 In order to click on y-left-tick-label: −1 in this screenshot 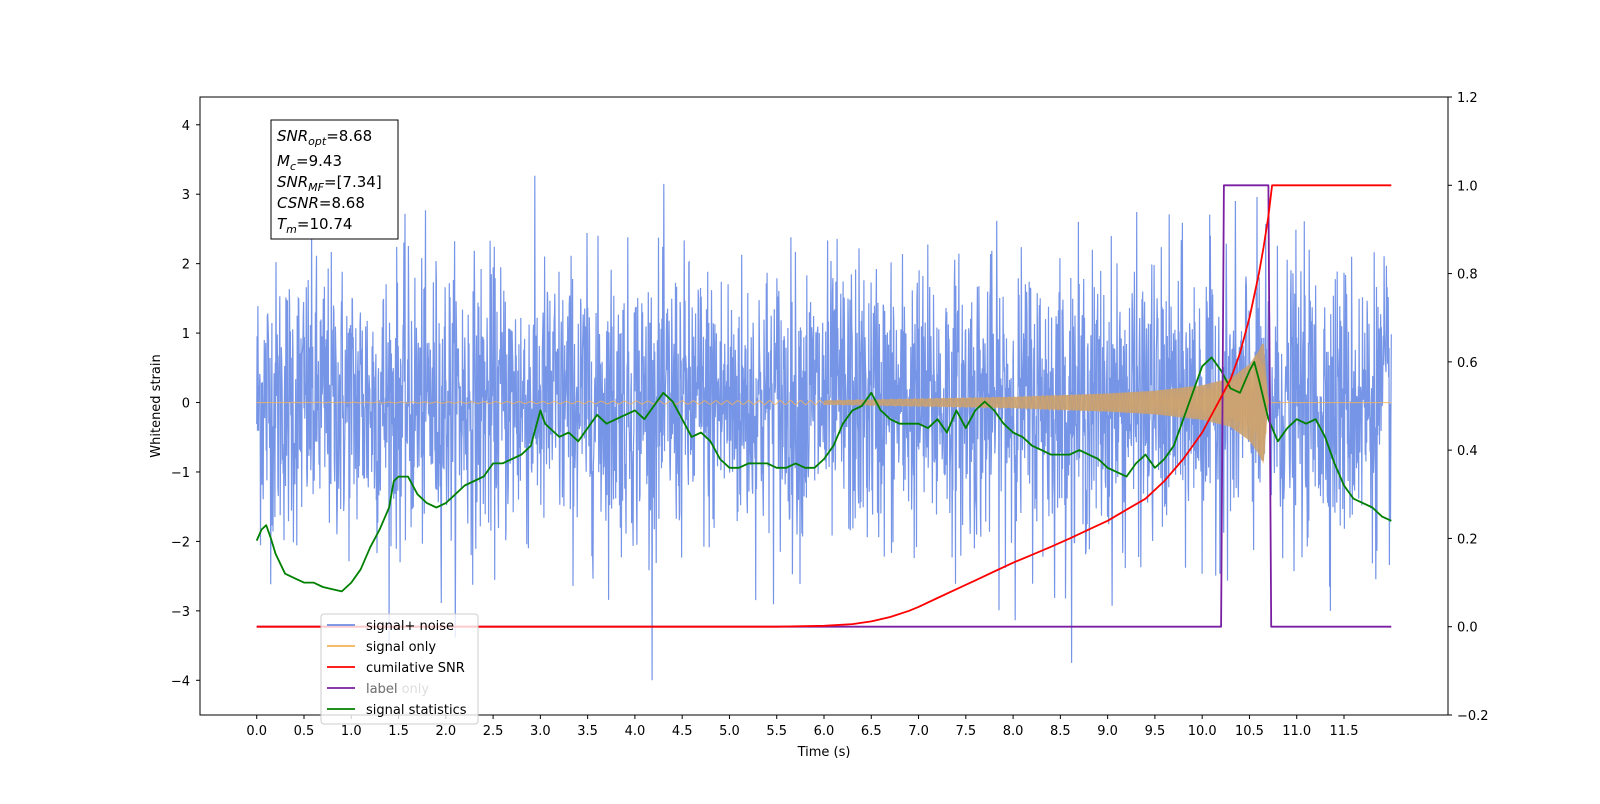, I will do `click(180, 473)`.